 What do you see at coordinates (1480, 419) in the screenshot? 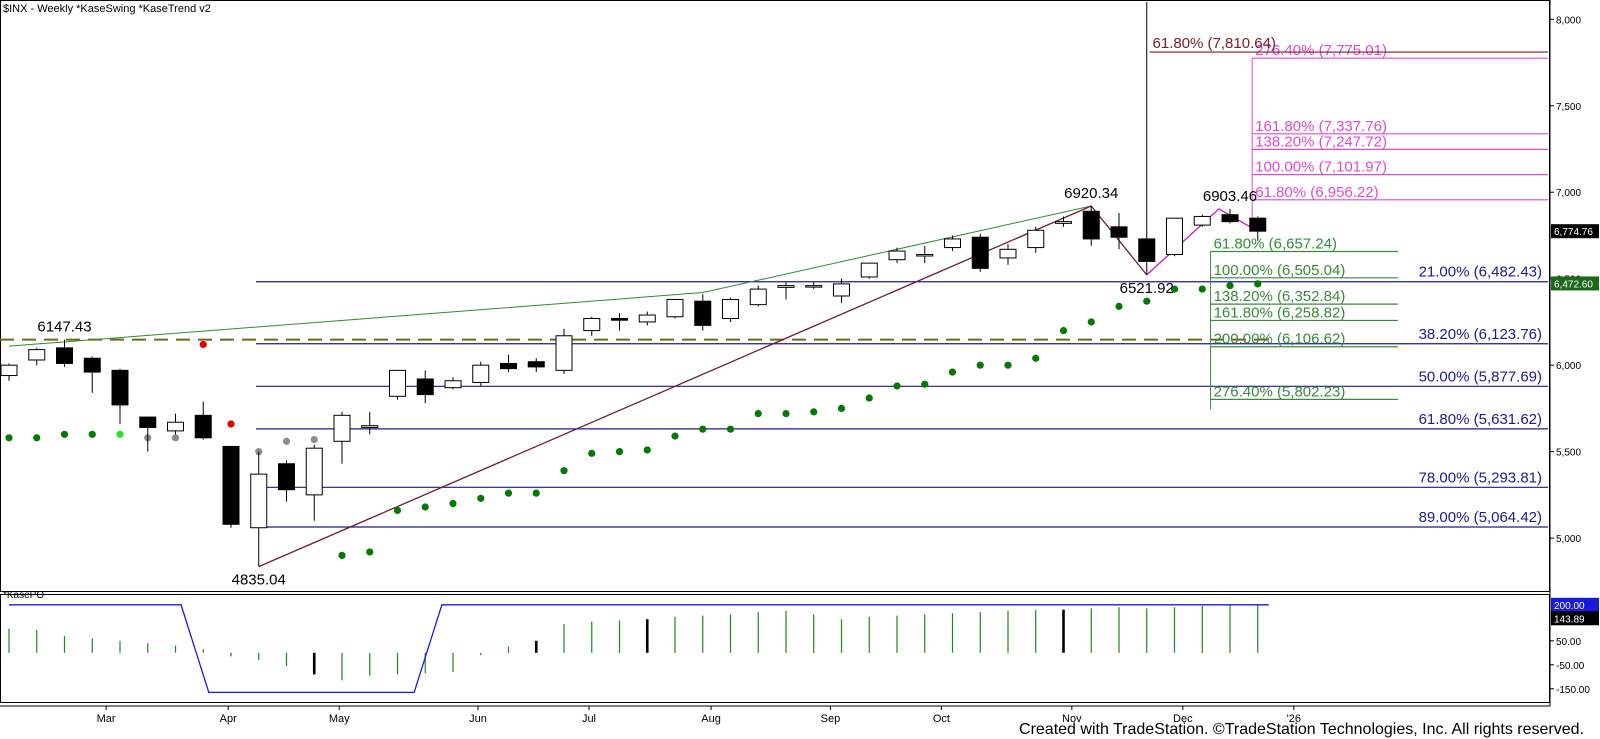
I see `retracement-label: 61.80% (5,631.62)` at bounding box center [1480, 419].